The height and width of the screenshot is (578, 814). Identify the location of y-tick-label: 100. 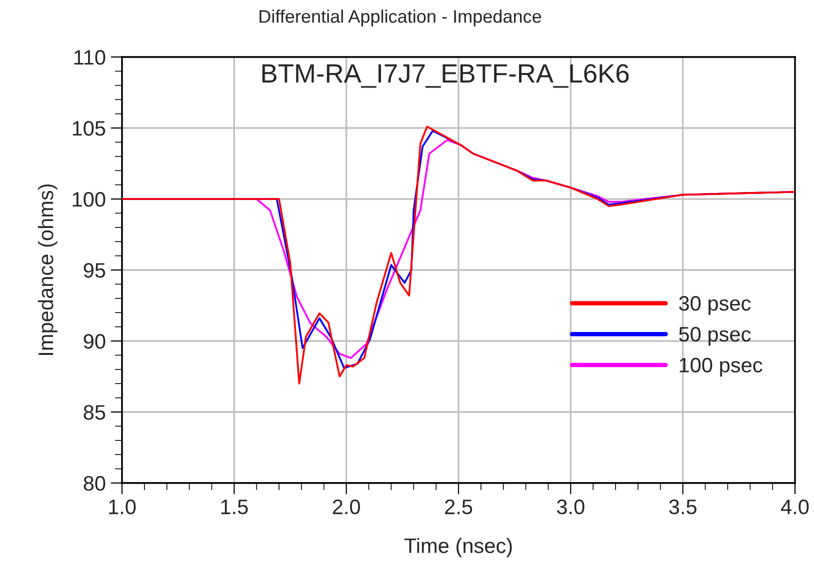
(89, 199).